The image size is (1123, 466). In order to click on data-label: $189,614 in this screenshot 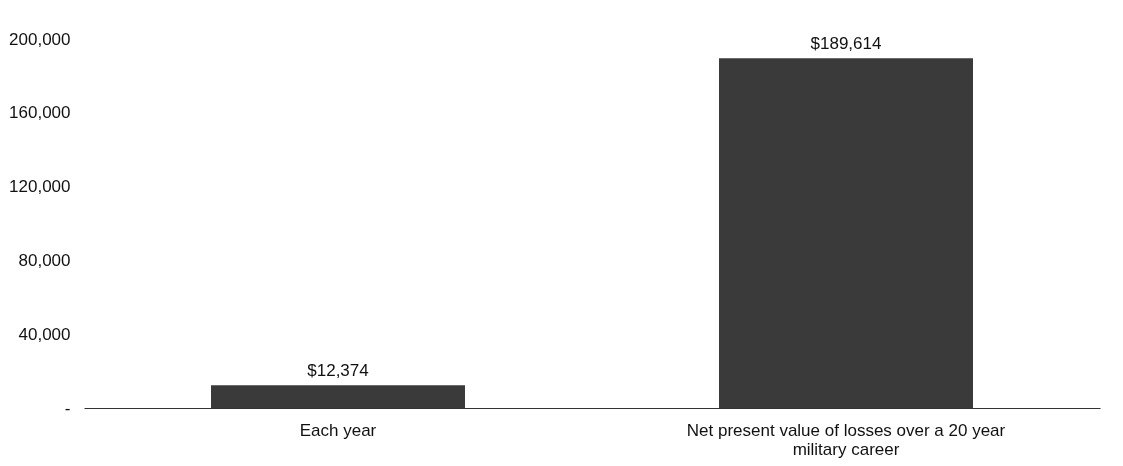, I will do `click(846, 44)`.